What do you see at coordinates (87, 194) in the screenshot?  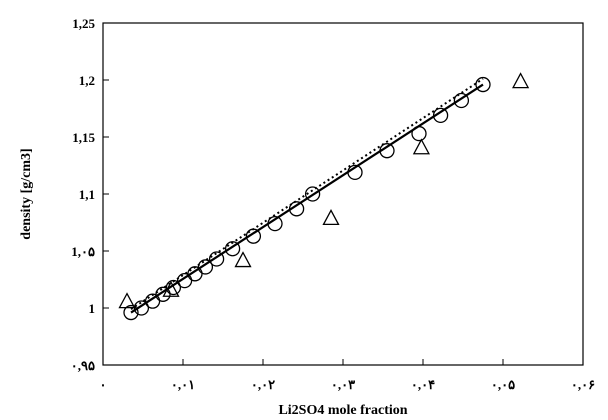 I see `y-tick-label: 1,1` at bounding box center [87, 194].